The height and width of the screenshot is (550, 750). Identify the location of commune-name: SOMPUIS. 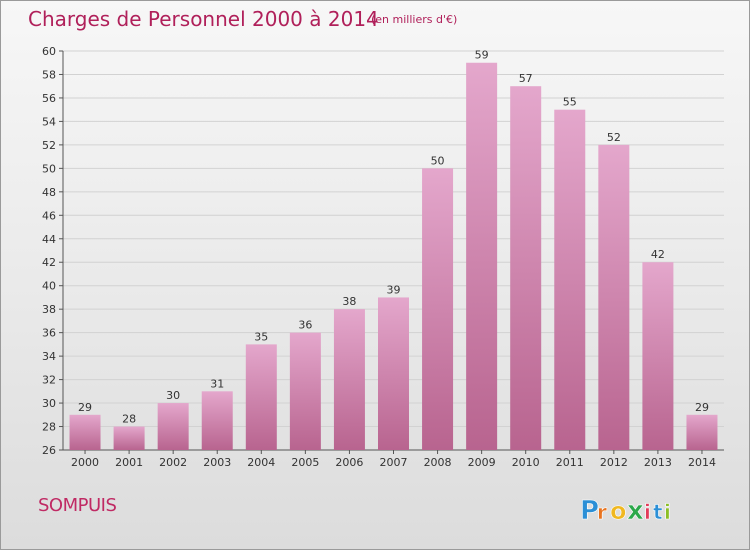
(77, 505).